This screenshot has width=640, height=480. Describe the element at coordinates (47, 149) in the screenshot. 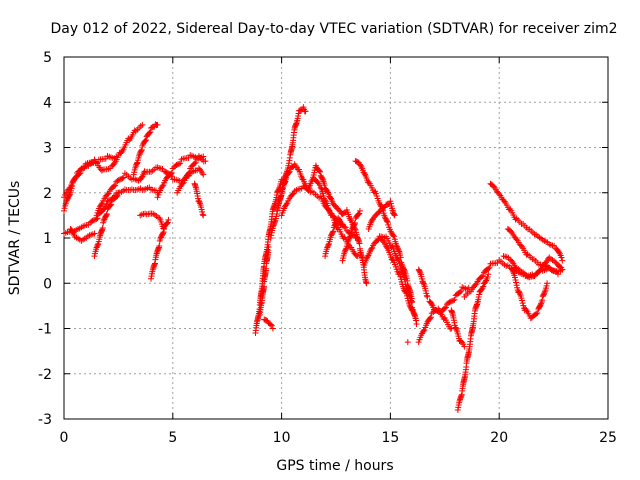

I see `y-tick-label: 3` at that location.